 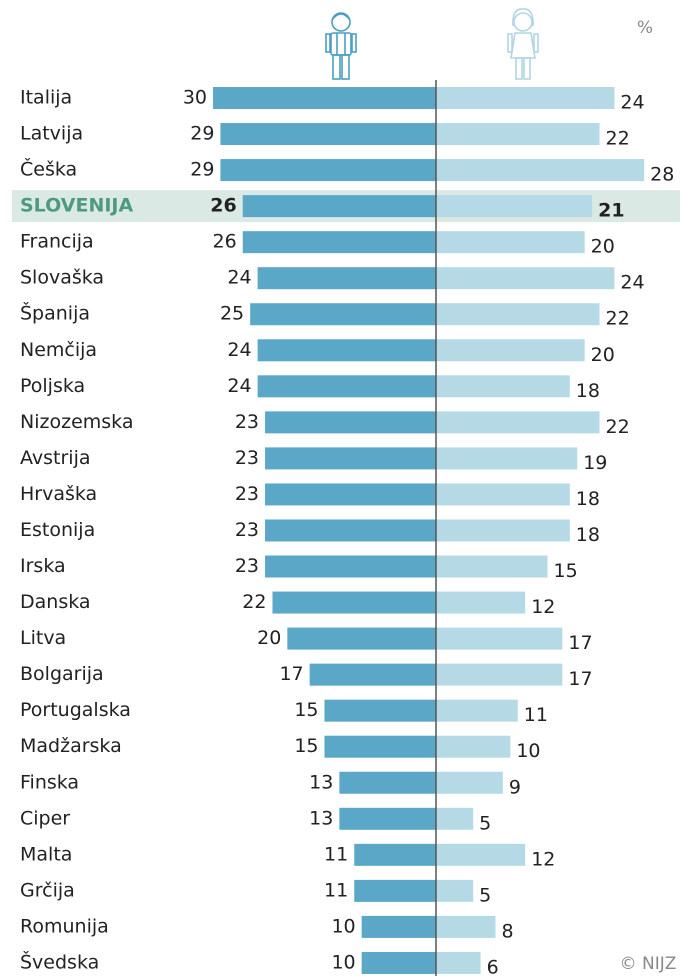 What do you see at coordinates (662, 175) in the screenshot?
I see `value-label: 28` at bounding box center [662, 175].